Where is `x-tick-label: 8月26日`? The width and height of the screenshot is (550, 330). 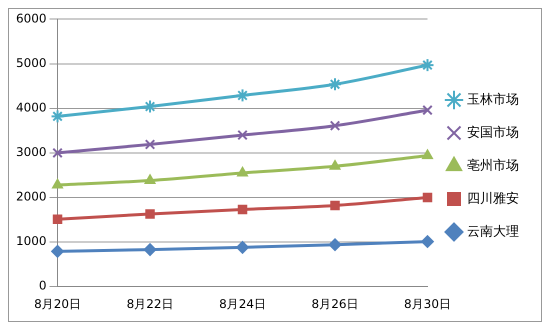
x-tick-label: 8月26日 is located at coordinates (335, 303).